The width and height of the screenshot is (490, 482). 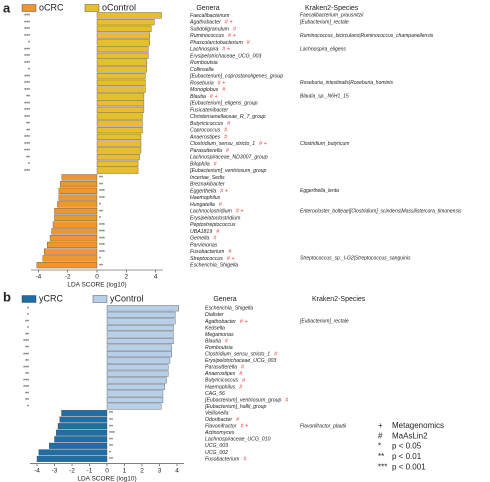 I want to click on genus-label: Flavonifractor, so click(x=221, y=427).